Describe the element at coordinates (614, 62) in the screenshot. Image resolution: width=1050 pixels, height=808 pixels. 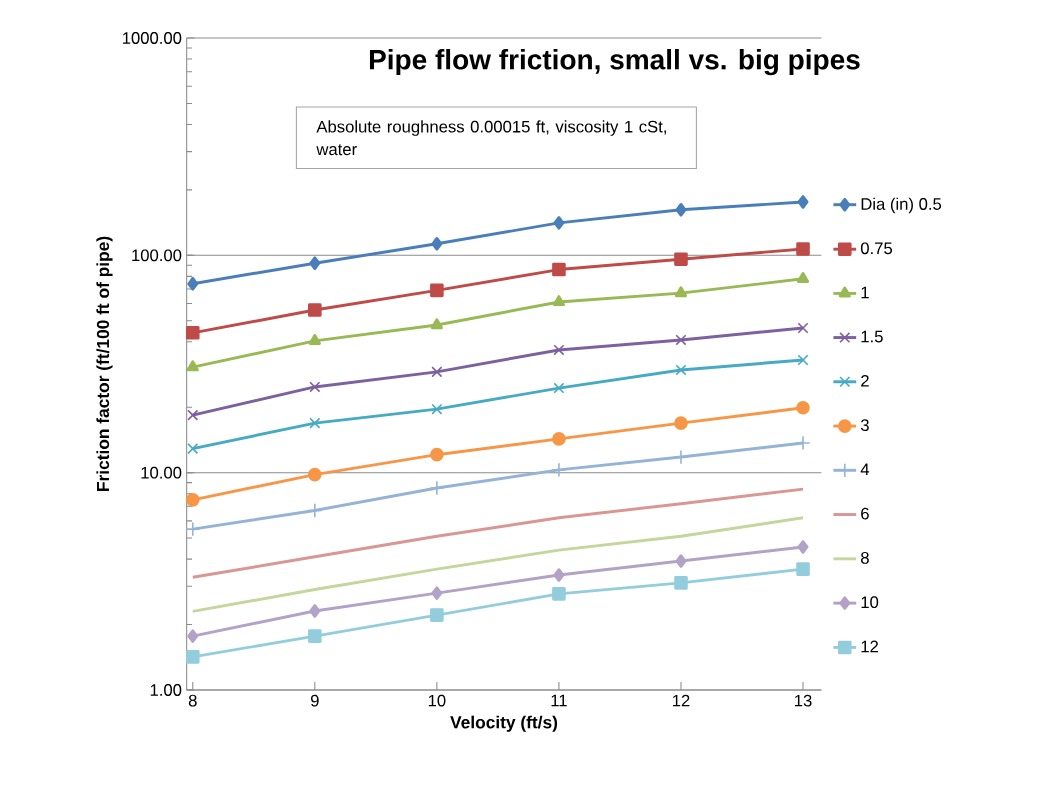
I see `chart-title: Pipe flow friction, small vs. big pipes` at that location.